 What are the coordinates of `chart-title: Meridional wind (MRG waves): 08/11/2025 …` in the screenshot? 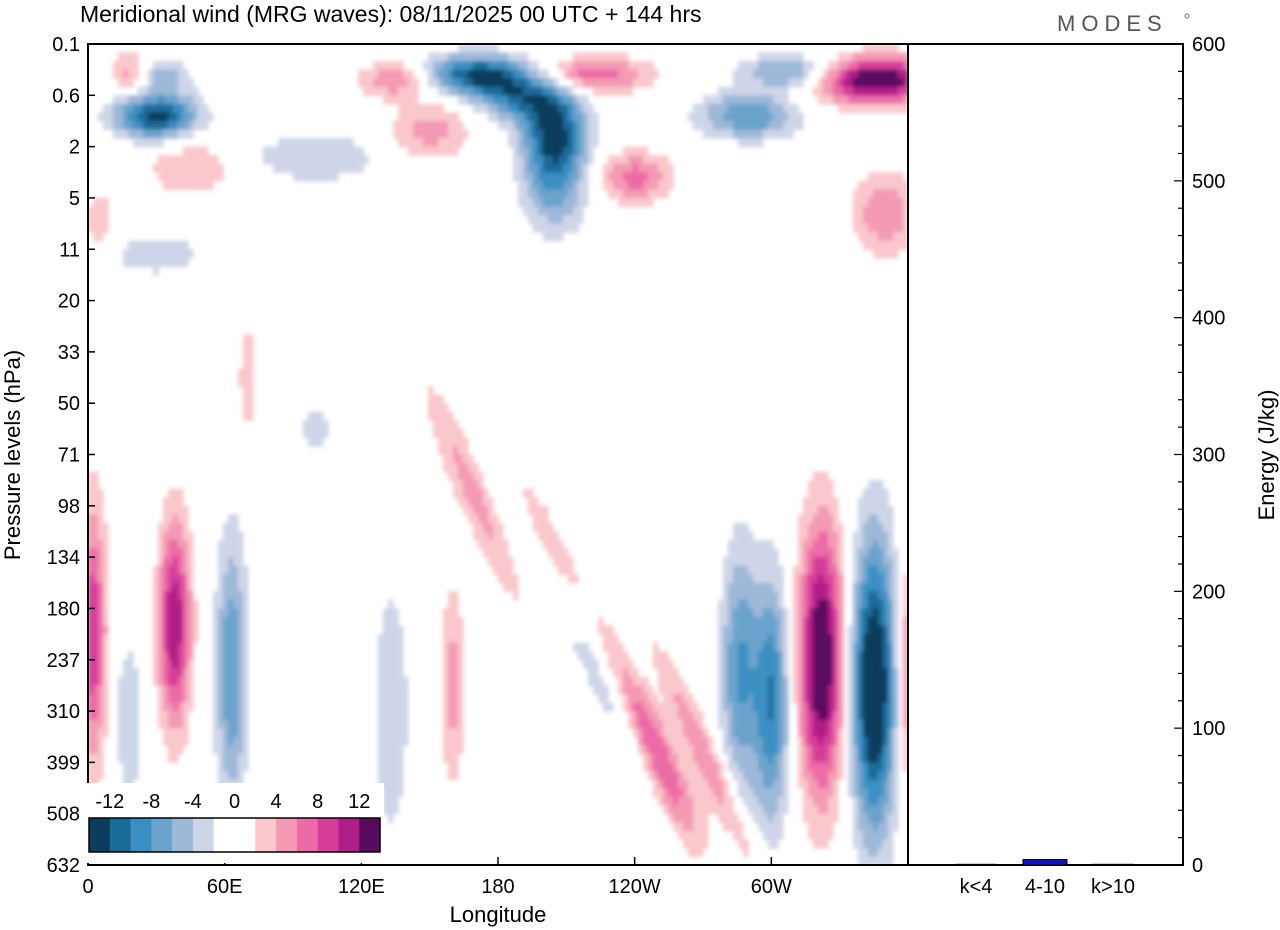 It's located at (391, 14).